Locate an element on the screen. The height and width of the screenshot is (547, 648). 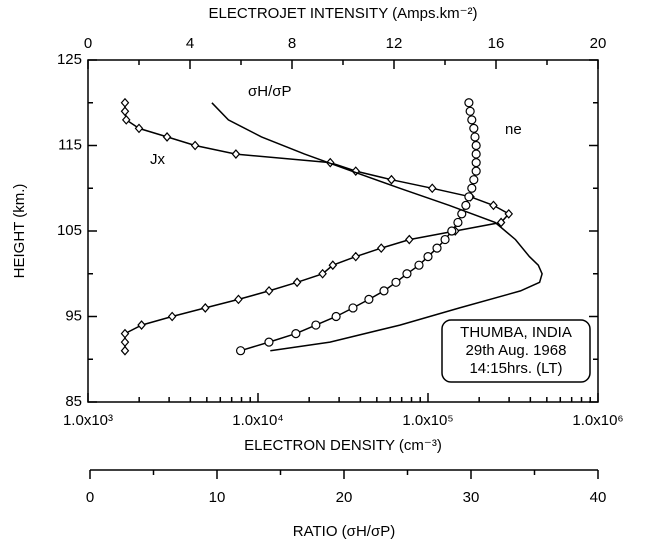
ratio-tick-label: 10 is located at coordinates (217, 497).